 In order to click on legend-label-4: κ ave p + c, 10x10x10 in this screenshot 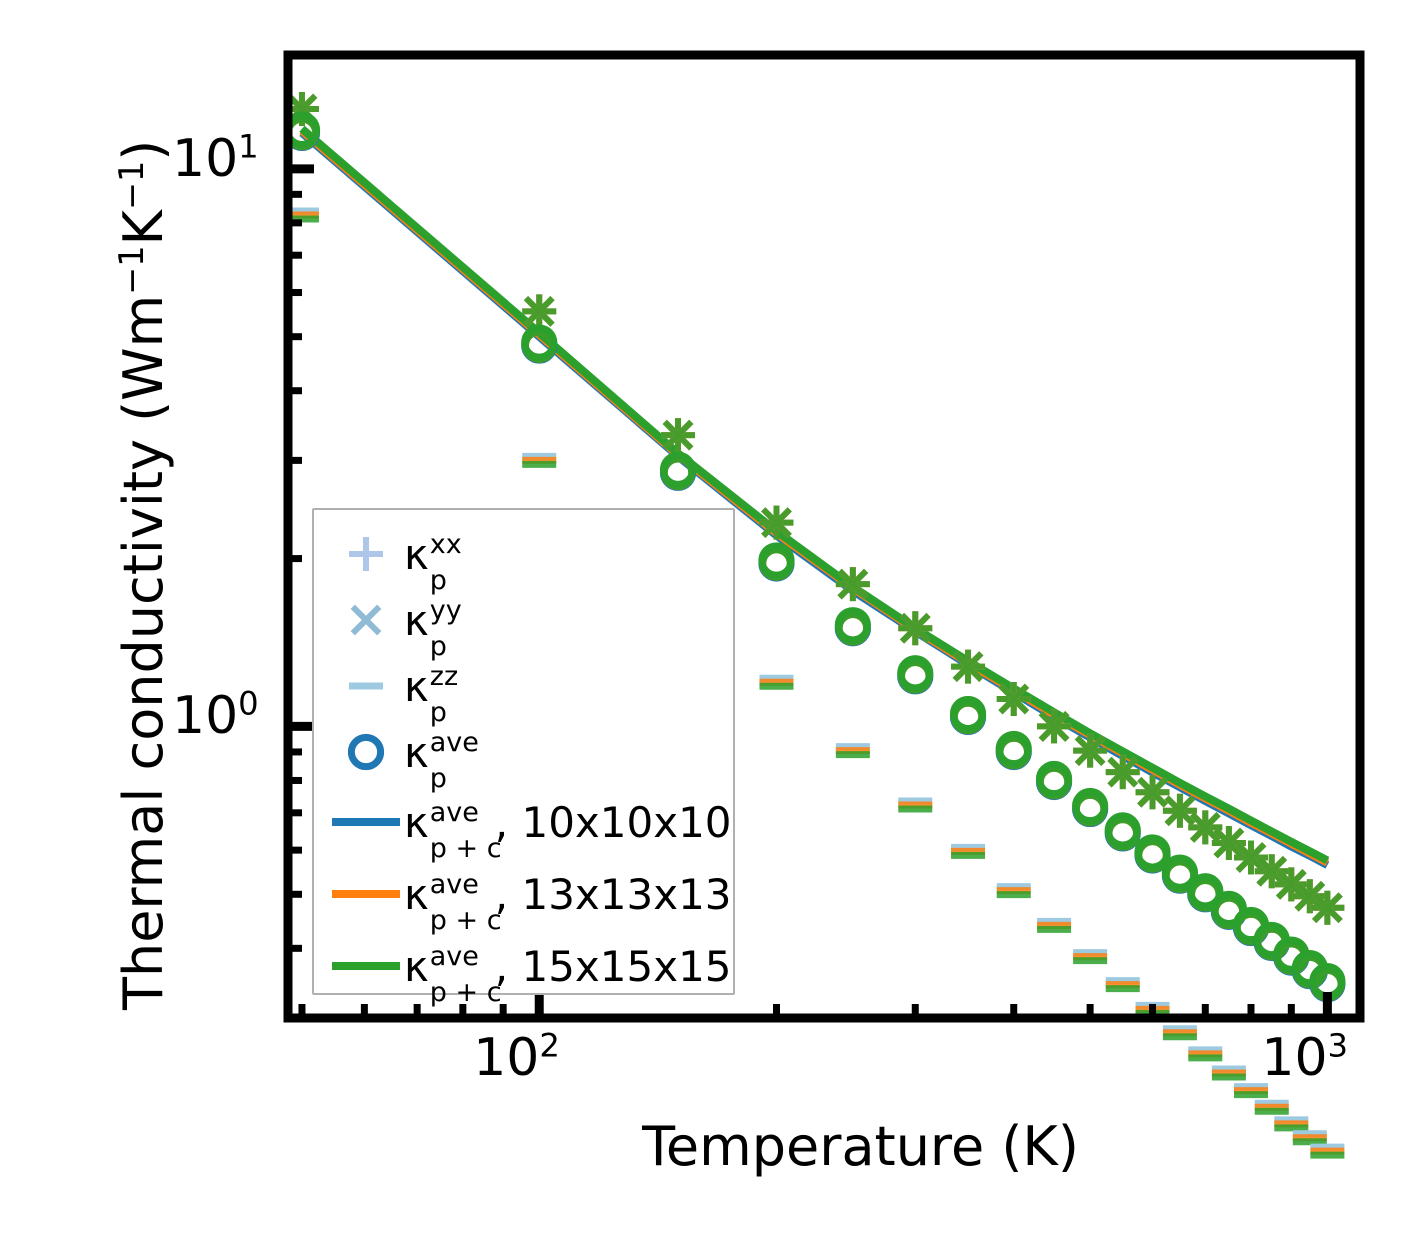, I will do `click(568, 830)`.